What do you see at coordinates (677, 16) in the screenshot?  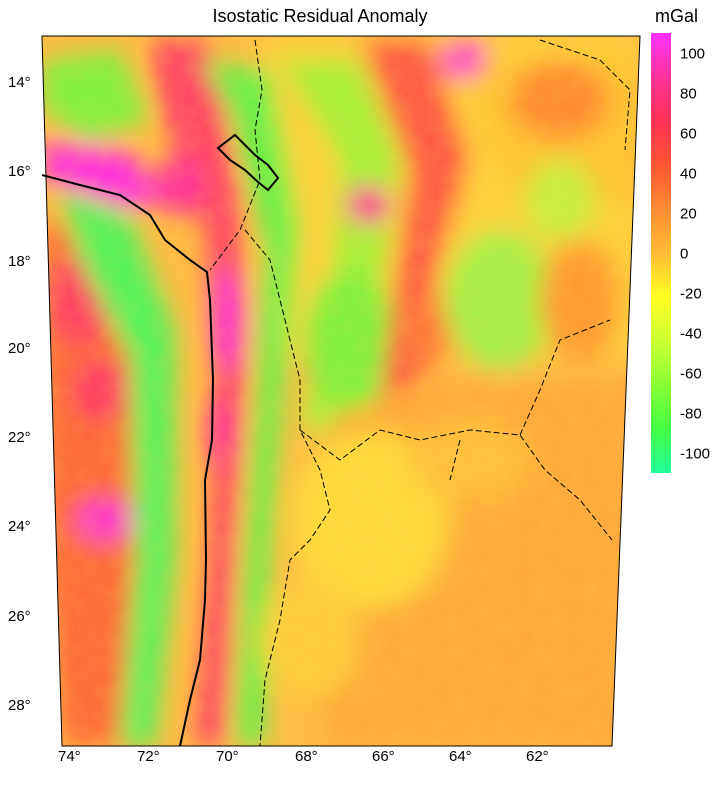 I see `colorbar-unit: mGal` at bounding box center [677, 16].